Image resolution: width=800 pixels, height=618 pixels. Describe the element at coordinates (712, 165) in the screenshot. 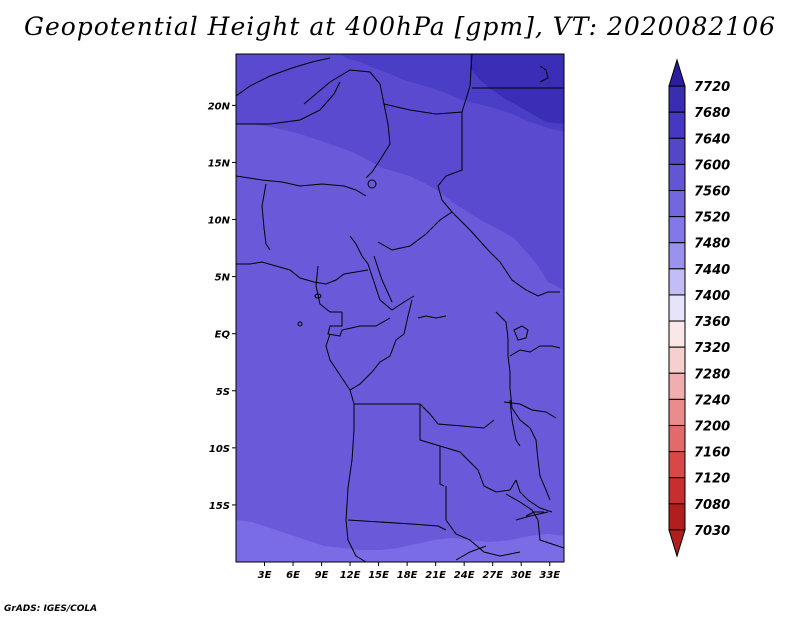

I see `colorbar-label: 7600` at that location.